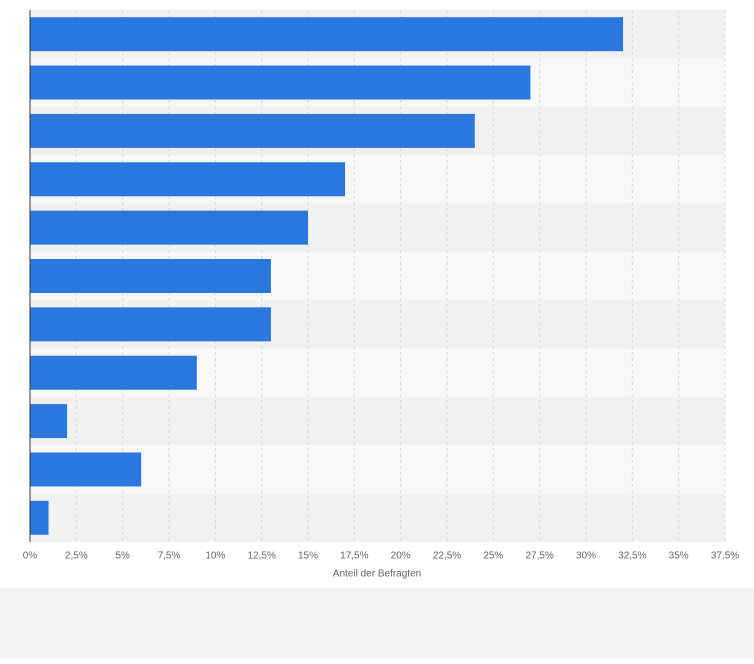  Describe the element at coordinates (308, 556) in the screenshot. I see `x-tick-label: 15%` at that location.